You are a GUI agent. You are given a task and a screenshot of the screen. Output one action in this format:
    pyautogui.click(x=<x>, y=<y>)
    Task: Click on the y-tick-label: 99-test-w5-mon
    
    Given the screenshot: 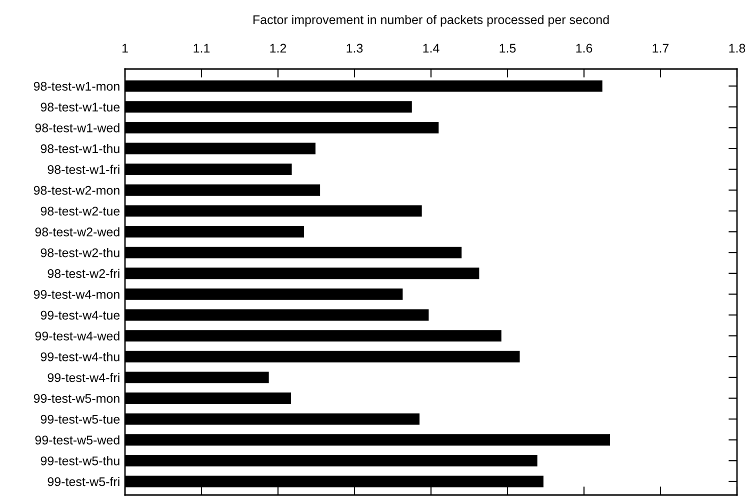 What is the action you would take?
    pyautogui.click(x=77, y=398)
    